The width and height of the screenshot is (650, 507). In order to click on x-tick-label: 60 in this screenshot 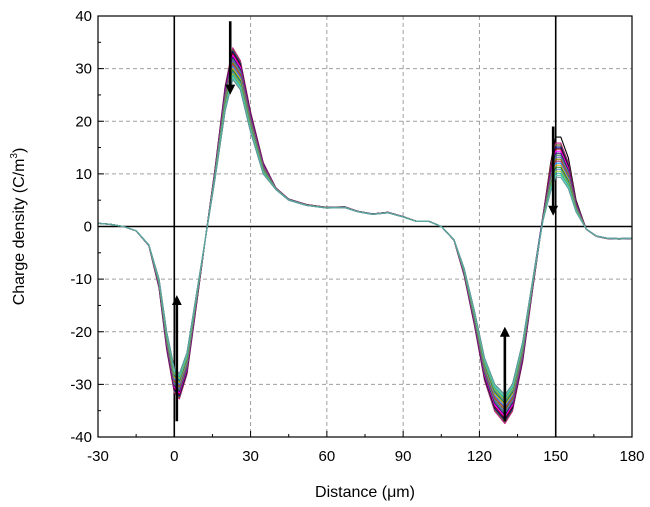, I will do `click(327, 456)`.